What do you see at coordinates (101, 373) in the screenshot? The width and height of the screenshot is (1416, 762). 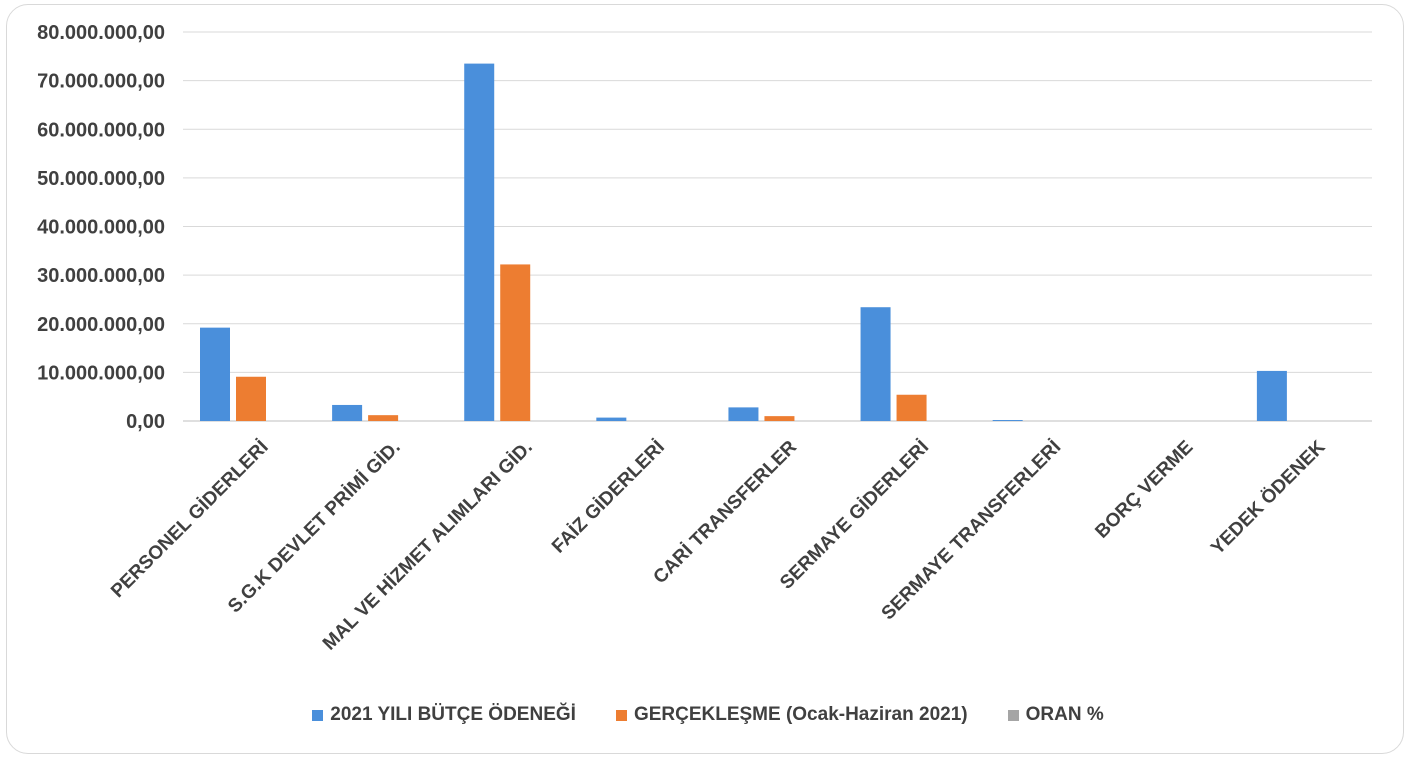 I see `y-tick-label: 10.000.000,00` at bounding box center [101, 373].